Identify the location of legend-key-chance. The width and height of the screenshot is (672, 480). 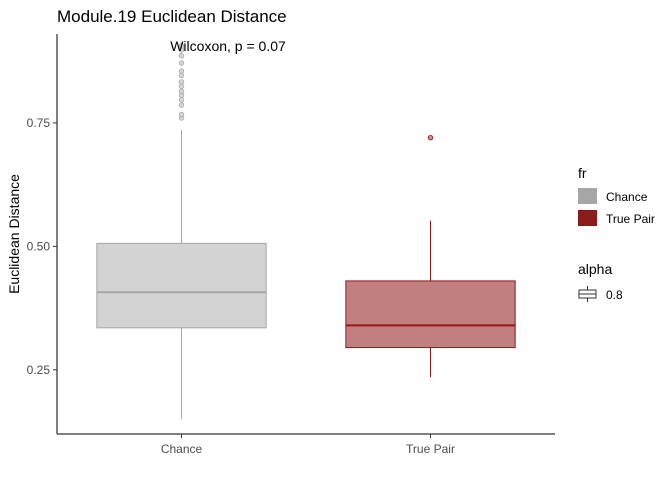
(587, 196).